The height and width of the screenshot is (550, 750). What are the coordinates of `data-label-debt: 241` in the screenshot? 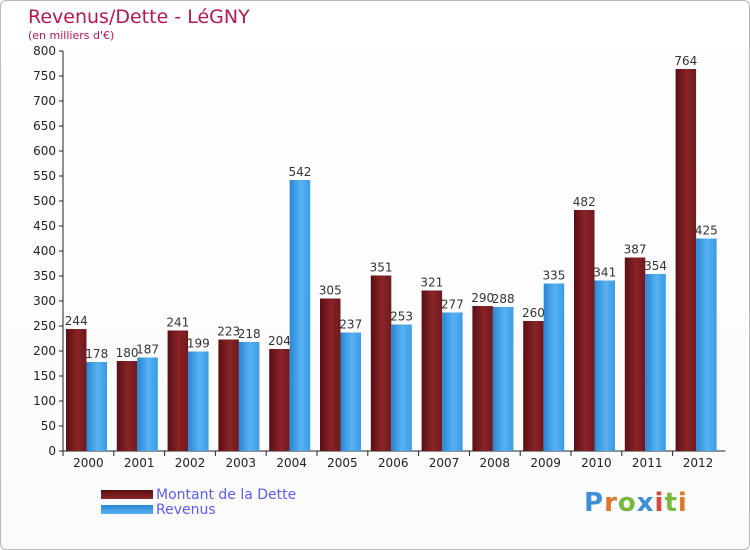 It's located at (177, 323).